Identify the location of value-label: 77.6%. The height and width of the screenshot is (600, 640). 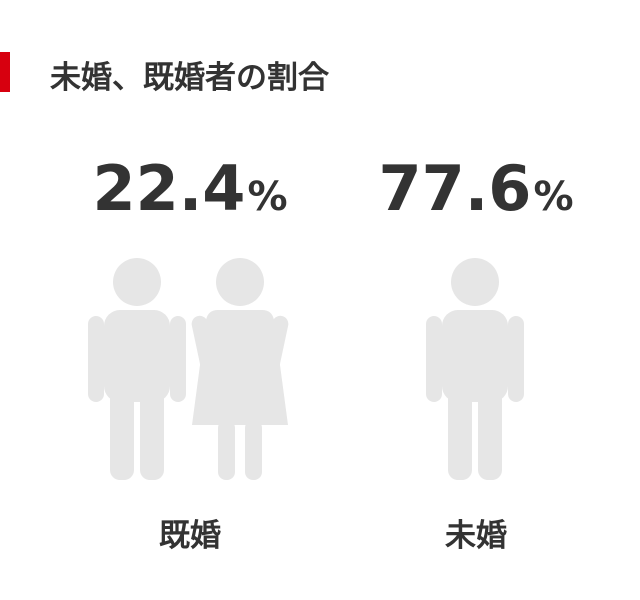
(475, 188).